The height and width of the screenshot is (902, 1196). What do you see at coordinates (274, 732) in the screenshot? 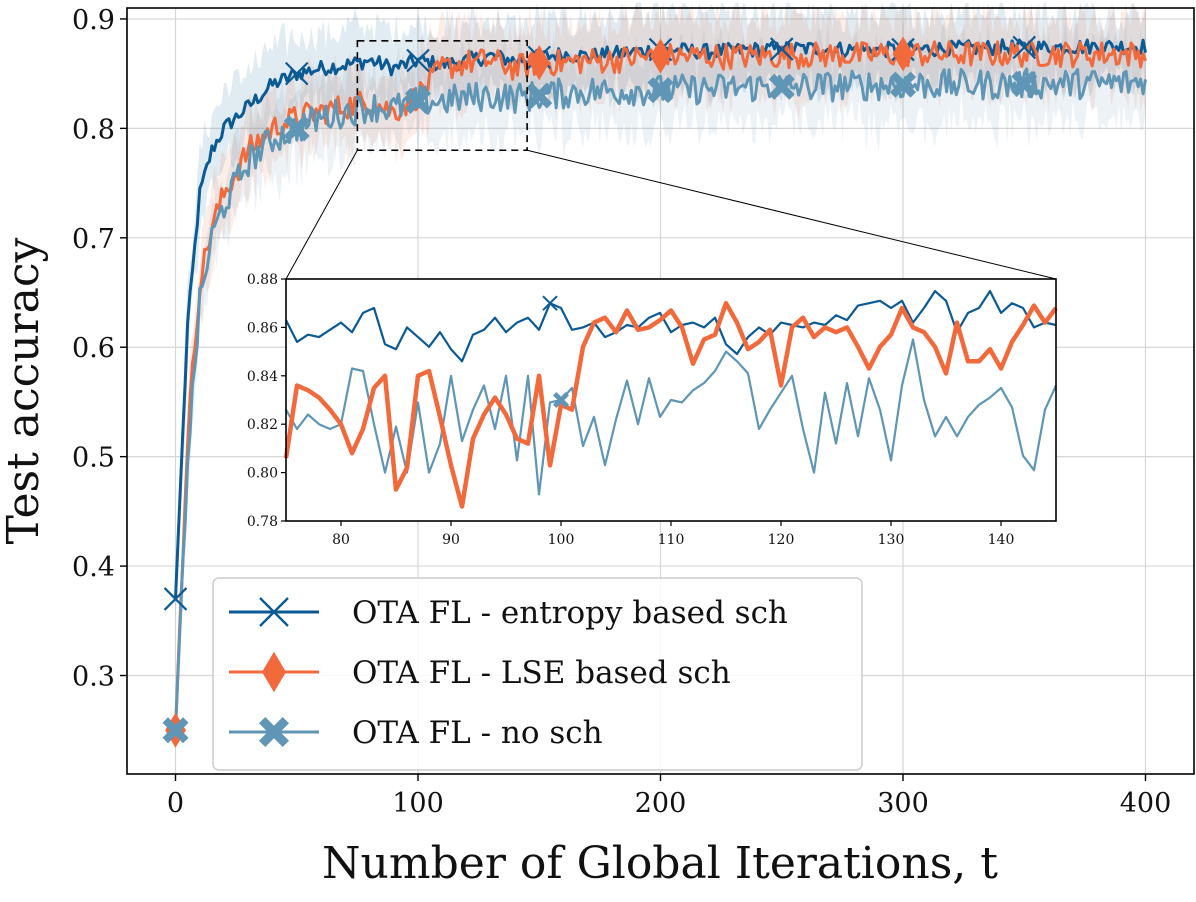
I see `legend-marker-nosch` at bounding box center [274, 732].